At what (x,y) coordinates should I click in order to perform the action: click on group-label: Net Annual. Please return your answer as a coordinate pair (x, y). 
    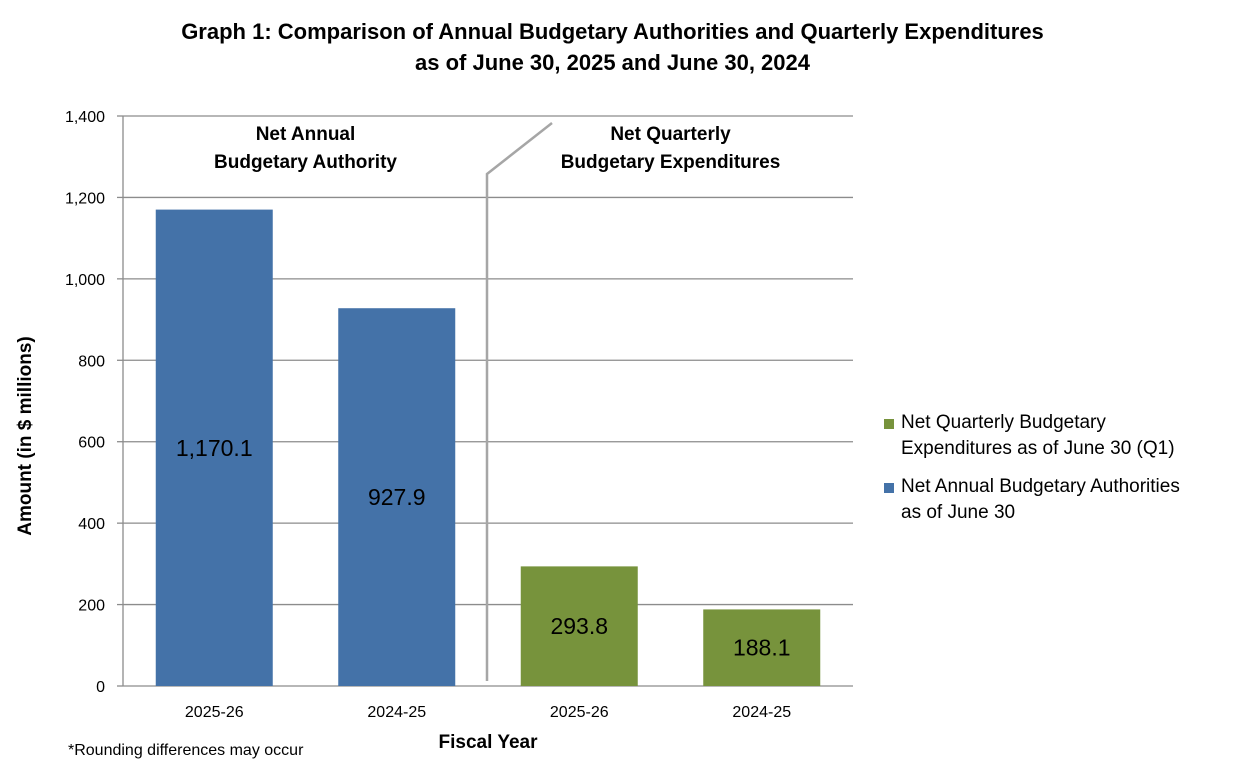
    Looking at the image, I should click on (306, 134).